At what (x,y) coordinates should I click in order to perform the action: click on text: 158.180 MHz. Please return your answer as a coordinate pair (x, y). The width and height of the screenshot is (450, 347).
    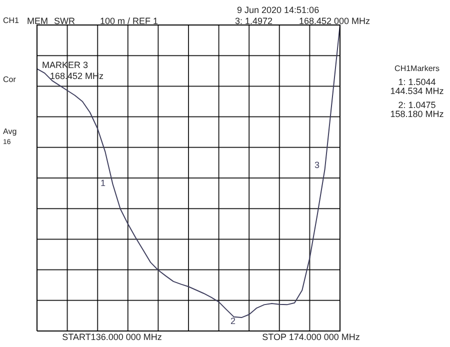
    Looking at the image, I should click on (417, 114).